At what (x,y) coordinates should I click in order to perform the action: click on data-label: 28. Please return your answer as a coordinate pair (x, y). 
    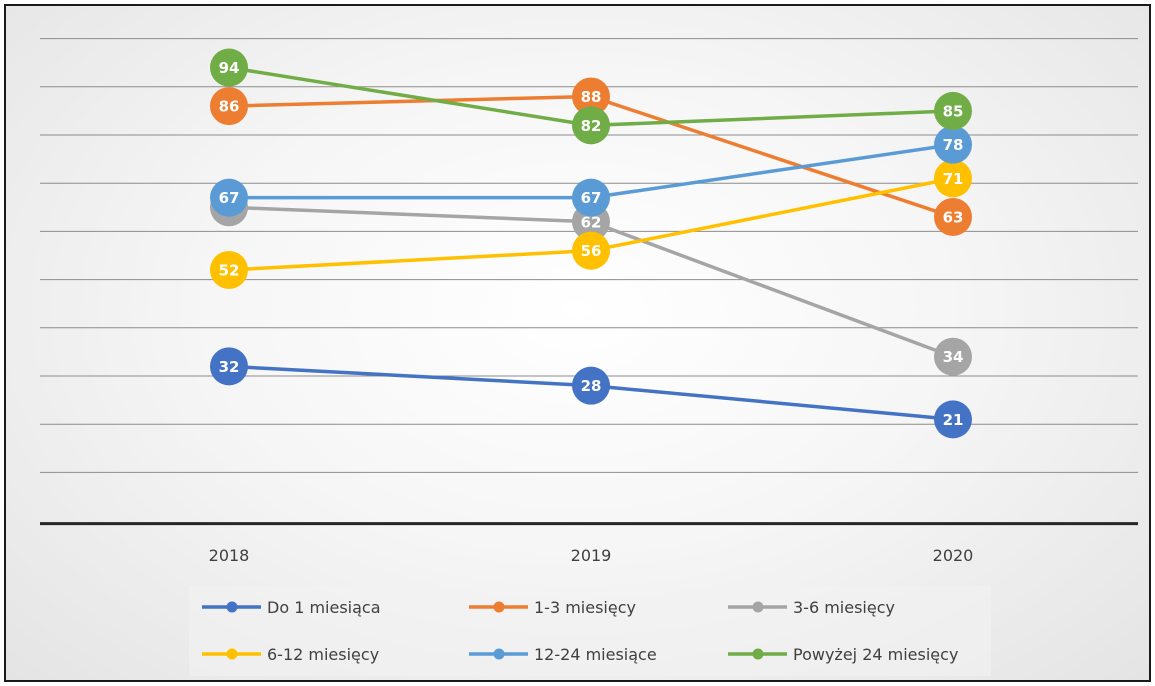
    Looking at the image, I should click on (591, 386).